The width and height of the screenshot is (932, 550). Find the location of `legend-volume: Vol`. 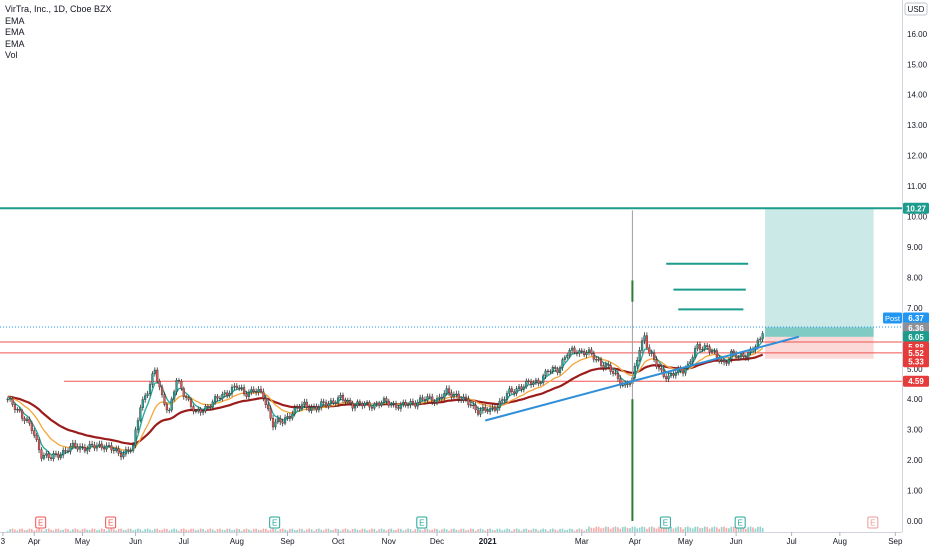

legend-volume: Vol is located at coordinates (11, 55).